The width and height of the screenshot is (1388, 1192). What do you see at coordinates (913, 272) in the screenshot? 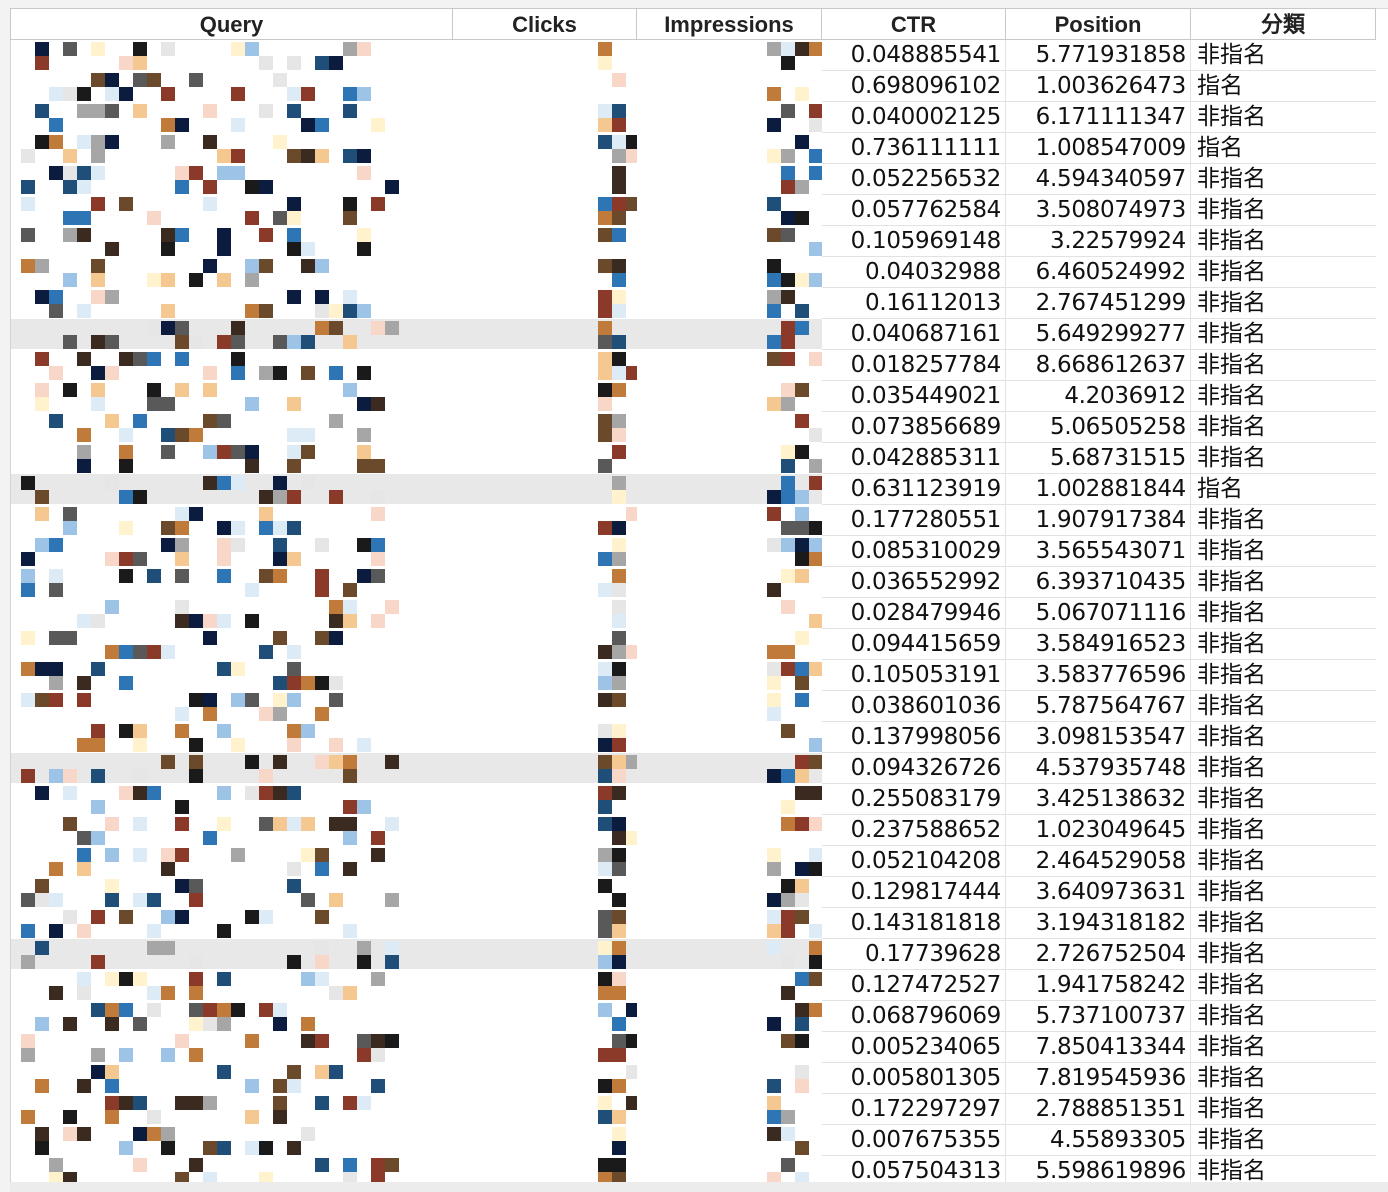
I see `ctr-cell: 0.04032988` at bounding box center [913, 272].